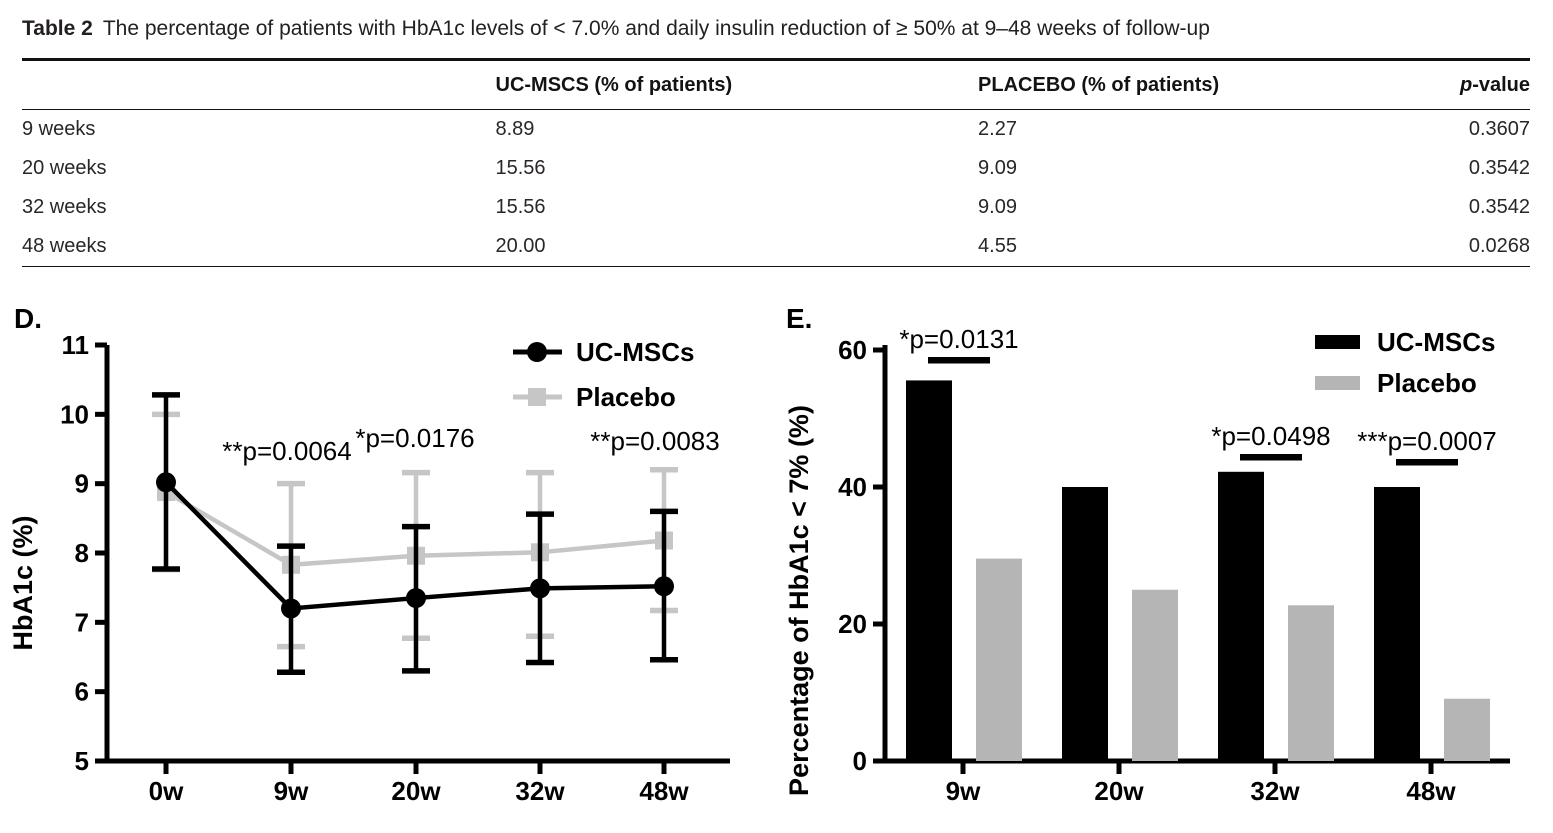 The width and height of the screenshot is (1553, 833). Describe the element at coordinates (997, 129) in the screenshot. I see `placebo-value: 2.27` at that location.